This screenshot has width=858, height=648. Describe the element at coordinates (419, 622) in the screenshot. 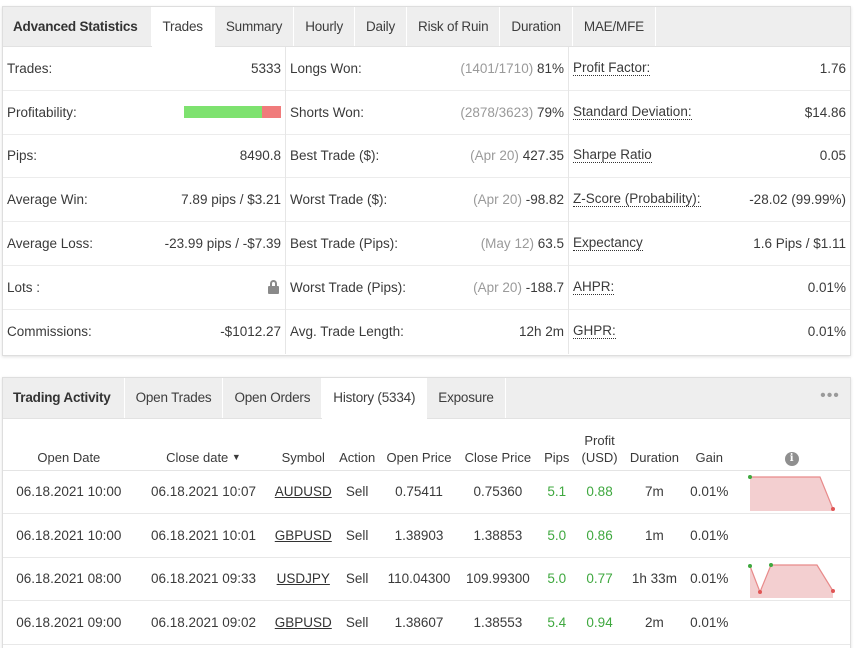

I see `cell-open-price: 1.38607` at that location.